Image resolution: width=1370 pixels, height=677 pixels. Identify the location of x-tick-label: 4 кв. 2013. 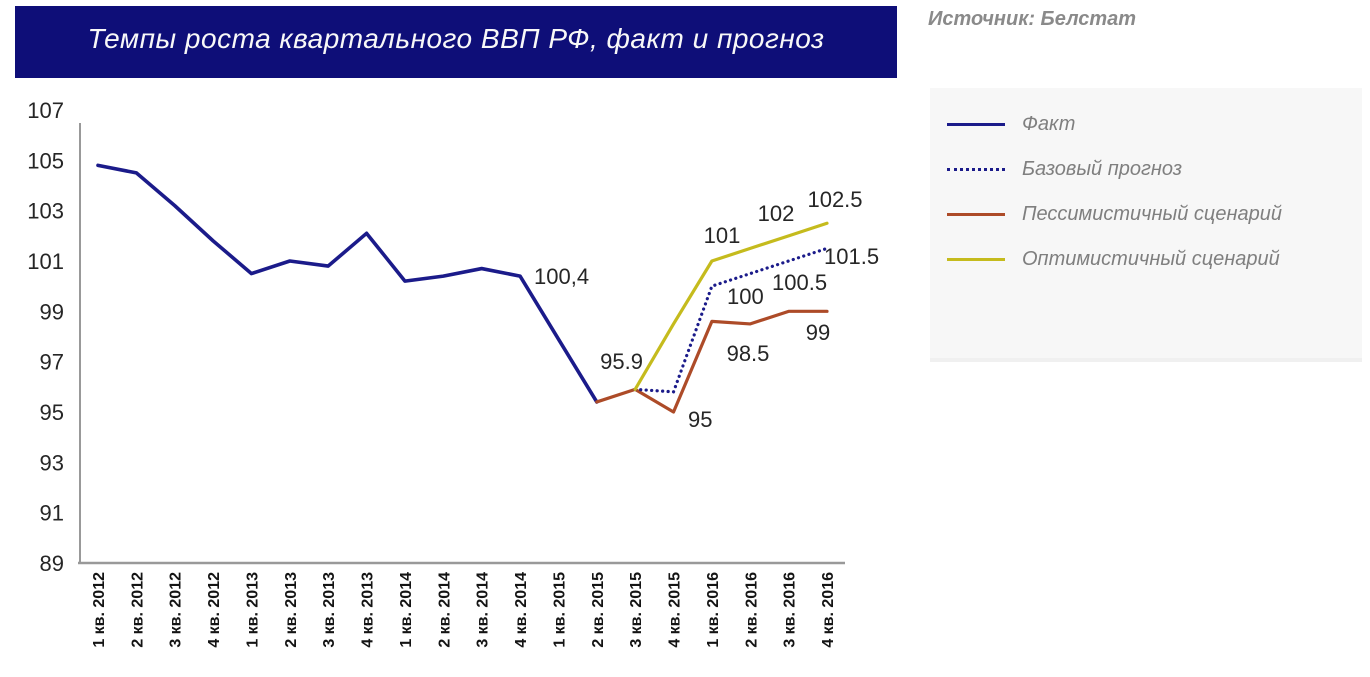
(368, 610).